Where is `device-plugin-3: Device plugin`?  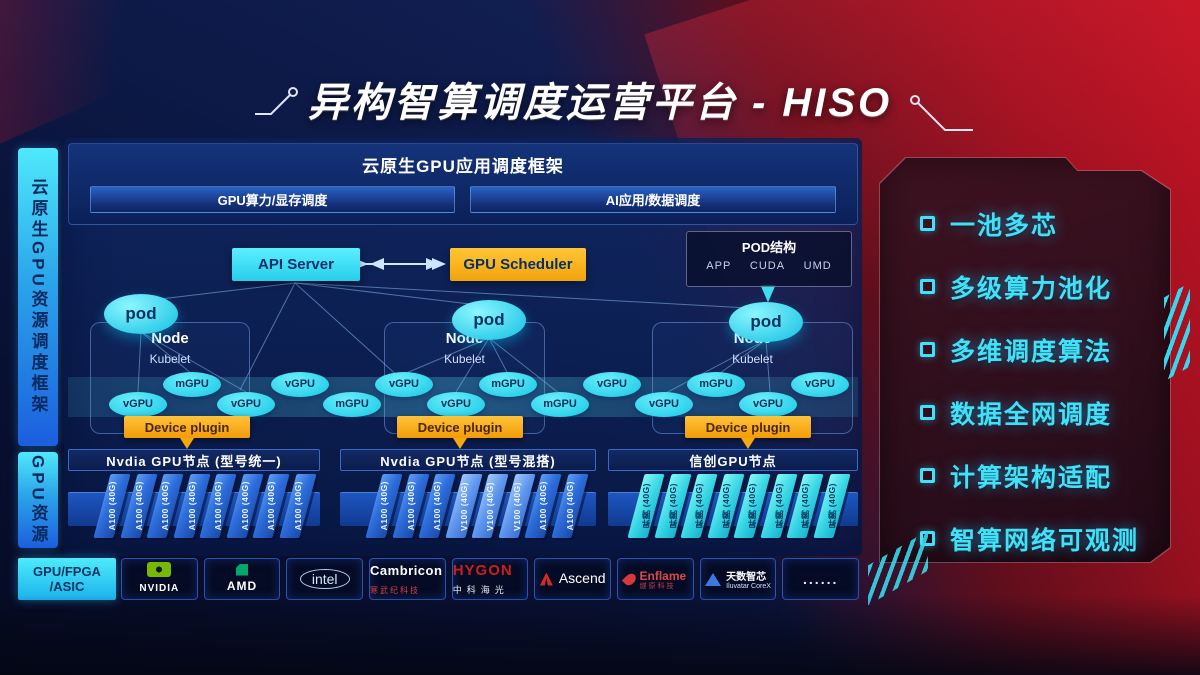 device-plugin-3: Device plugin is located at coordinates (748, 427).